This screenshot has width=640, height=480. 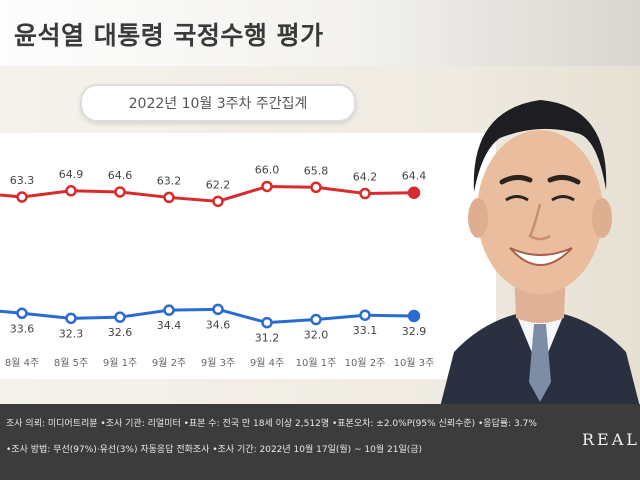 What do you see at coordinates (267, 169) in the screenshot?
I see `data-label: 66.0` at bounding box center [267, 169].